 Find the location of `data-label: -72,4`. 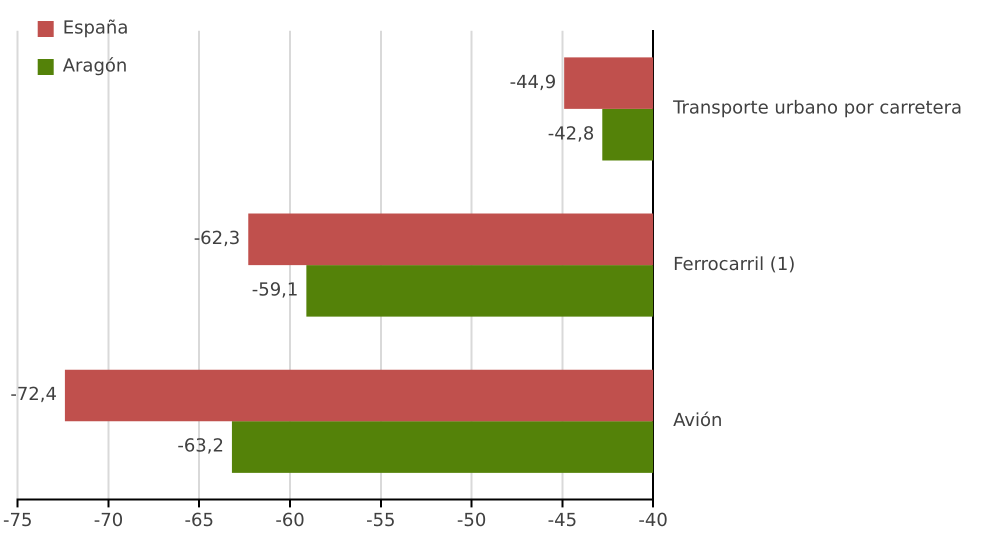

data-label: -72,4 is located at coordinates (33, 395).